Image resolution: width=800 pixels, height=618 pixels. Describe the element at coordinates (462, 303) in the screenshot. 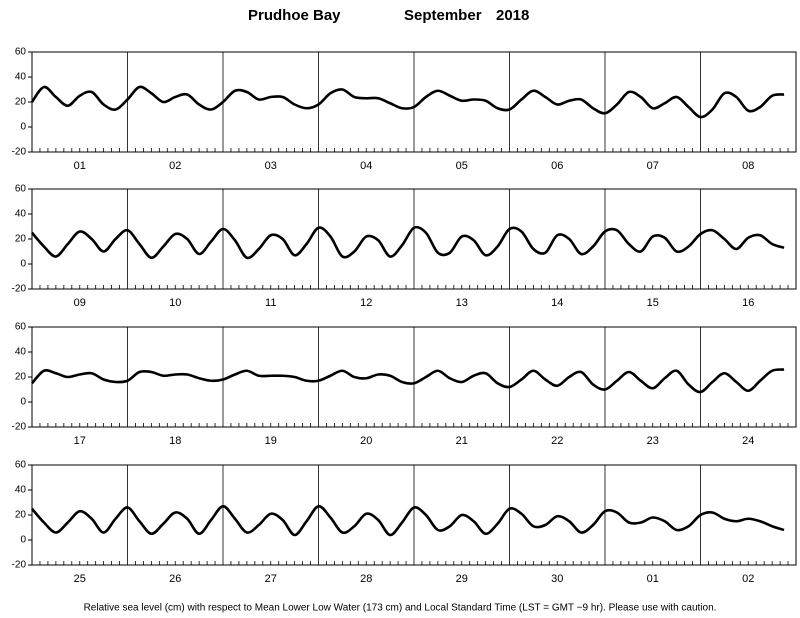

I see `day-label: 13` at that location.